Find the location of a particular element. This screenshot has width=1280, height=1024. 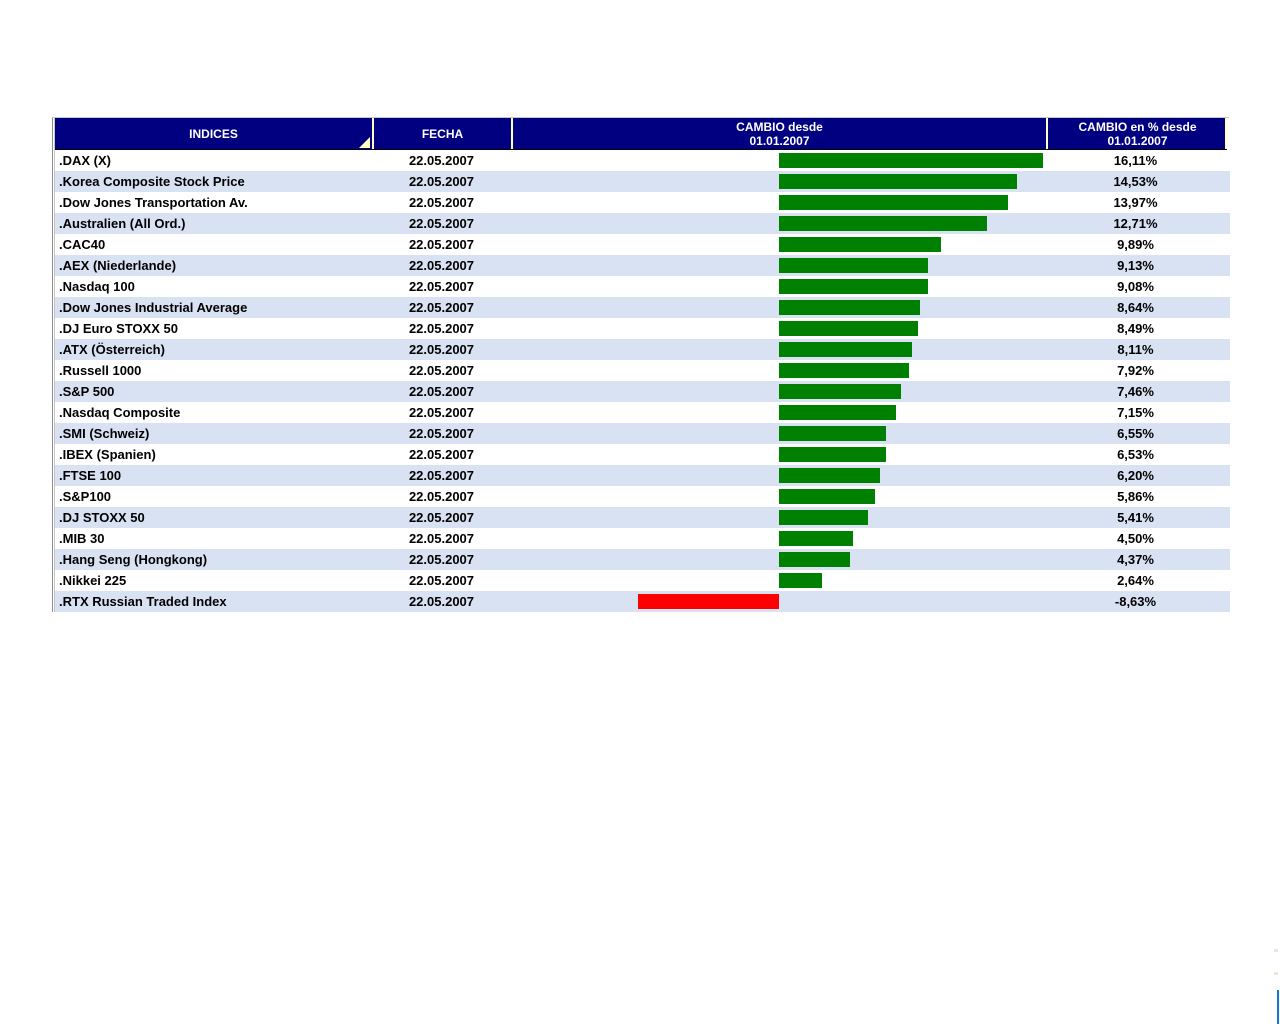

index-name: .FTSE 100 is located at coordinates (90, 475).